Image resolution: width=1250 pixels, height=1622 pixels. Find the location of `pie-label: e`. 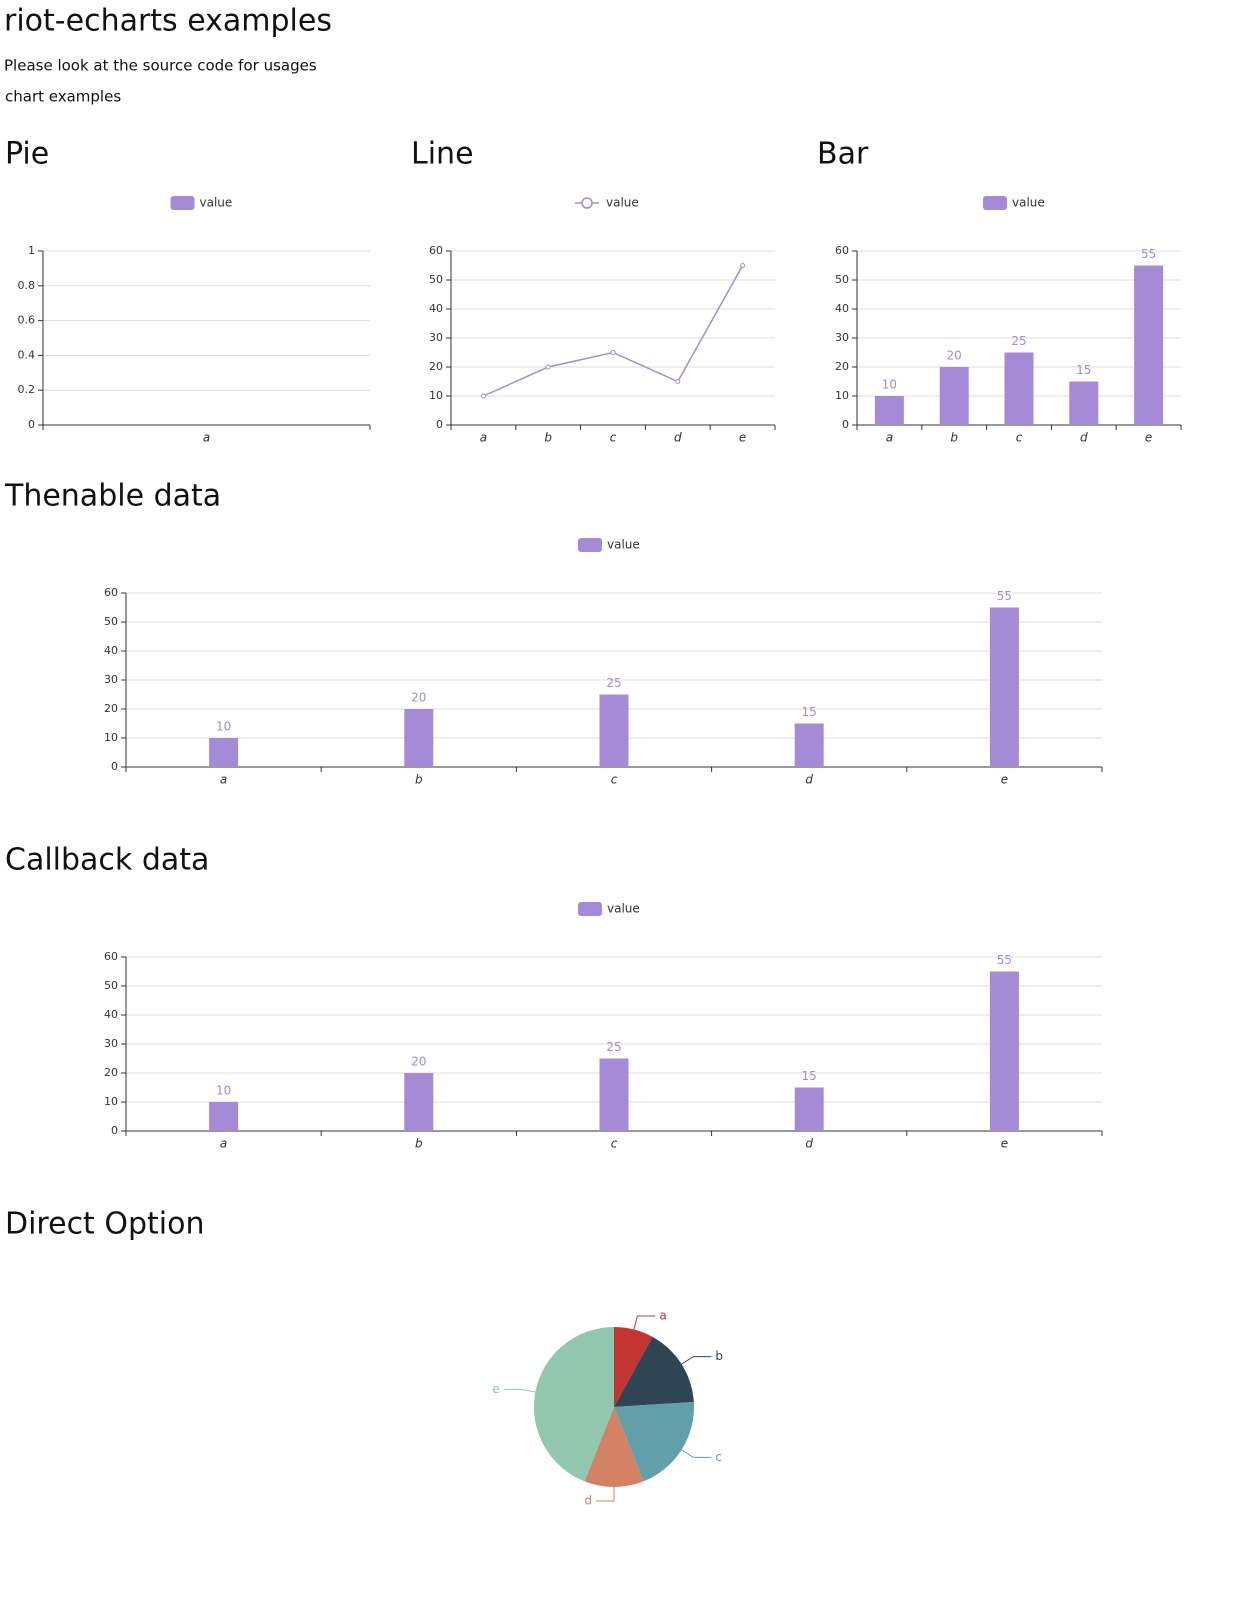

pie-label: e is located at coordinates (495, 1389).